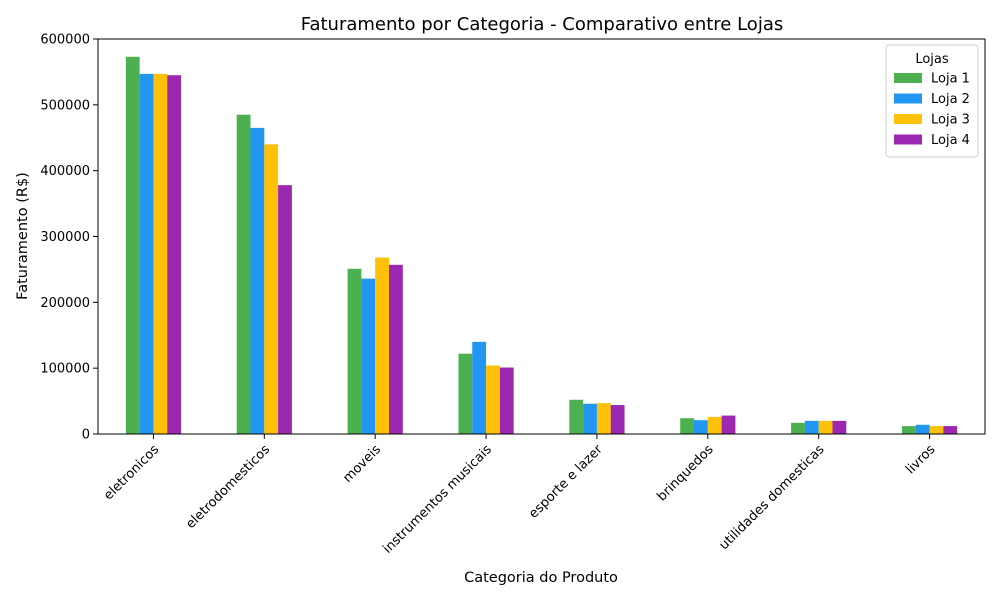 This screenshot has height=600, width=1000. Describe the element at coordinates (65, 171) in the screenshot. I see `y-tick-label: 400000` at that location.